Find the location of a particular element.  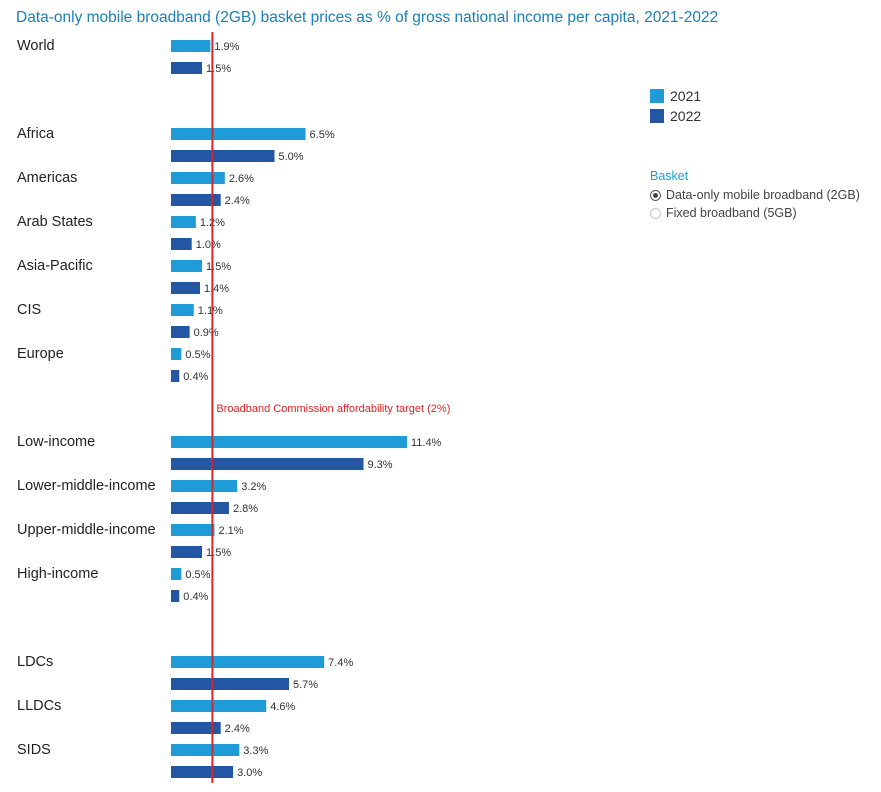

radio-unselected-icon is located at coordinates (655, 213).